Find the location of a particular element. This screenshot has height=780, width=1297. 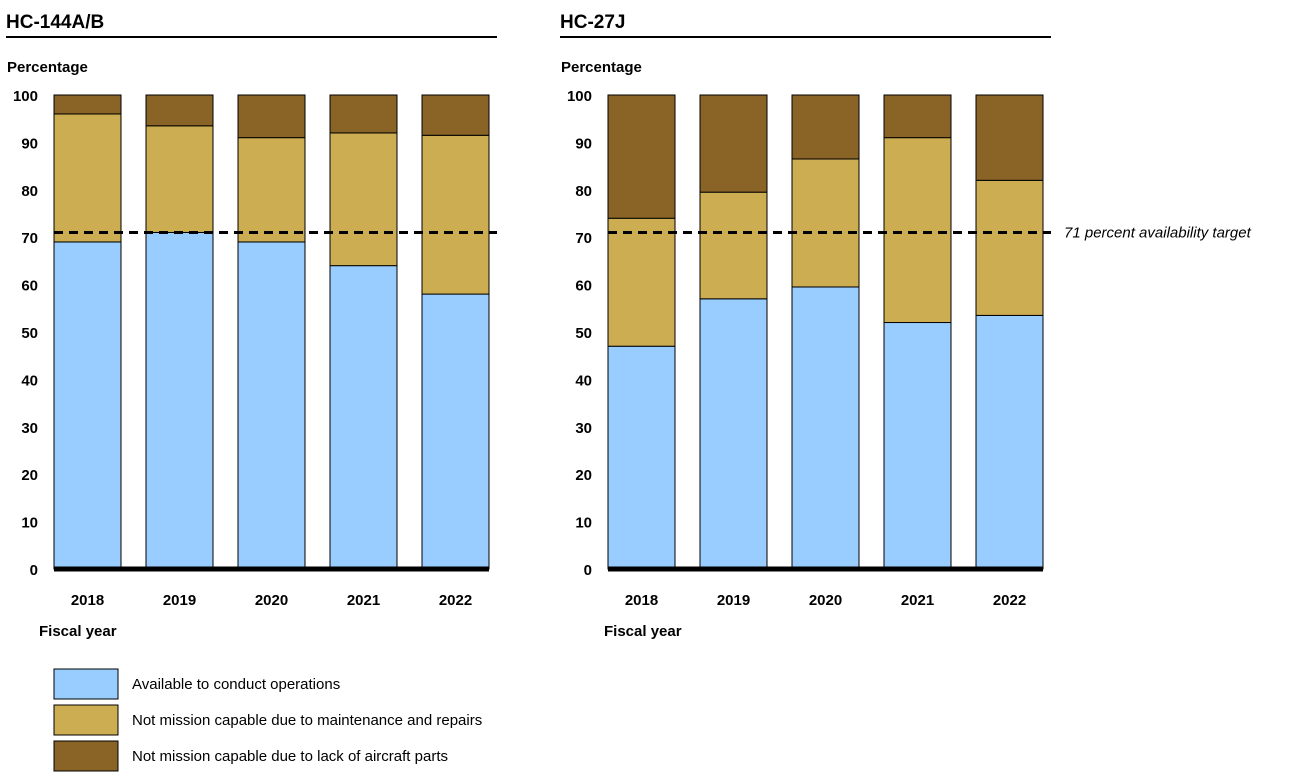

legend-label: Available to conduct operations is located at coordinates (236, 684).